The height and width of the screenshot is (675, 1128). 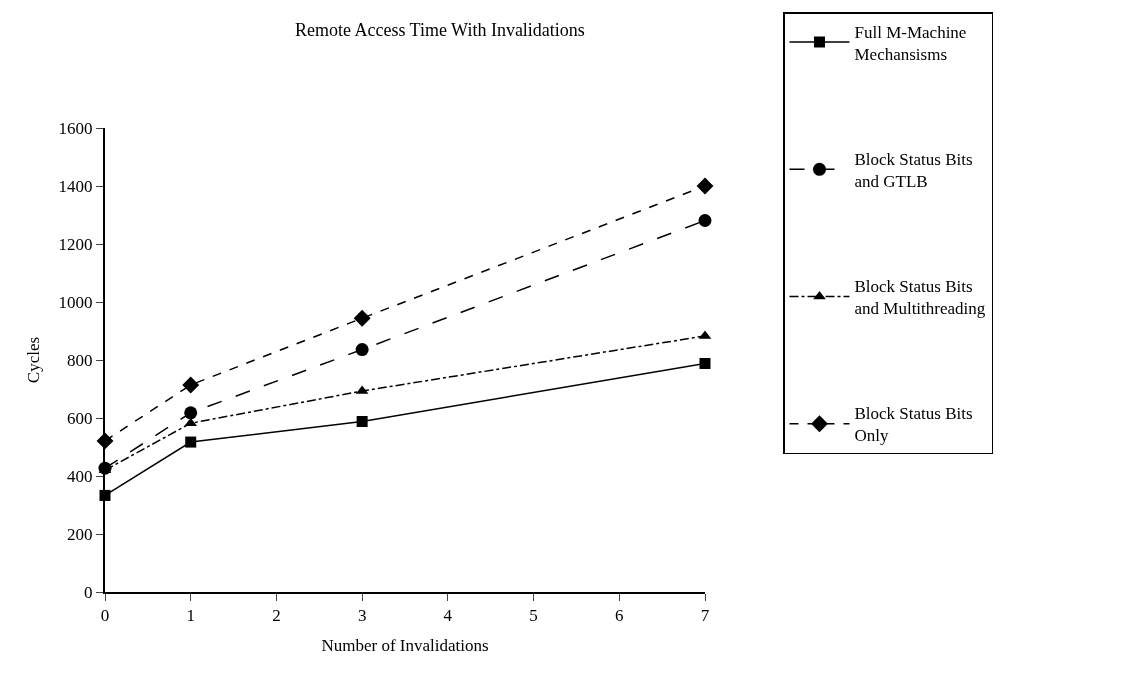 What do you see at coordinates (448, 616) in the screenshot?
I see `x-tick-label: 4` at bounding box center [448, 616].